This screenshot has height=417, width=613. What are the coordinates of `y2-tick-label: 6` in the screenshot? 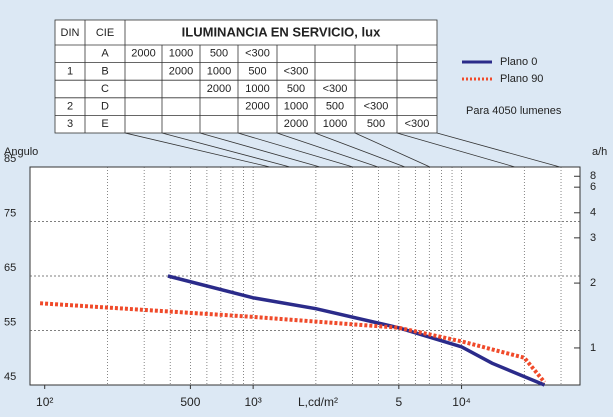 It's located at (593, 187).